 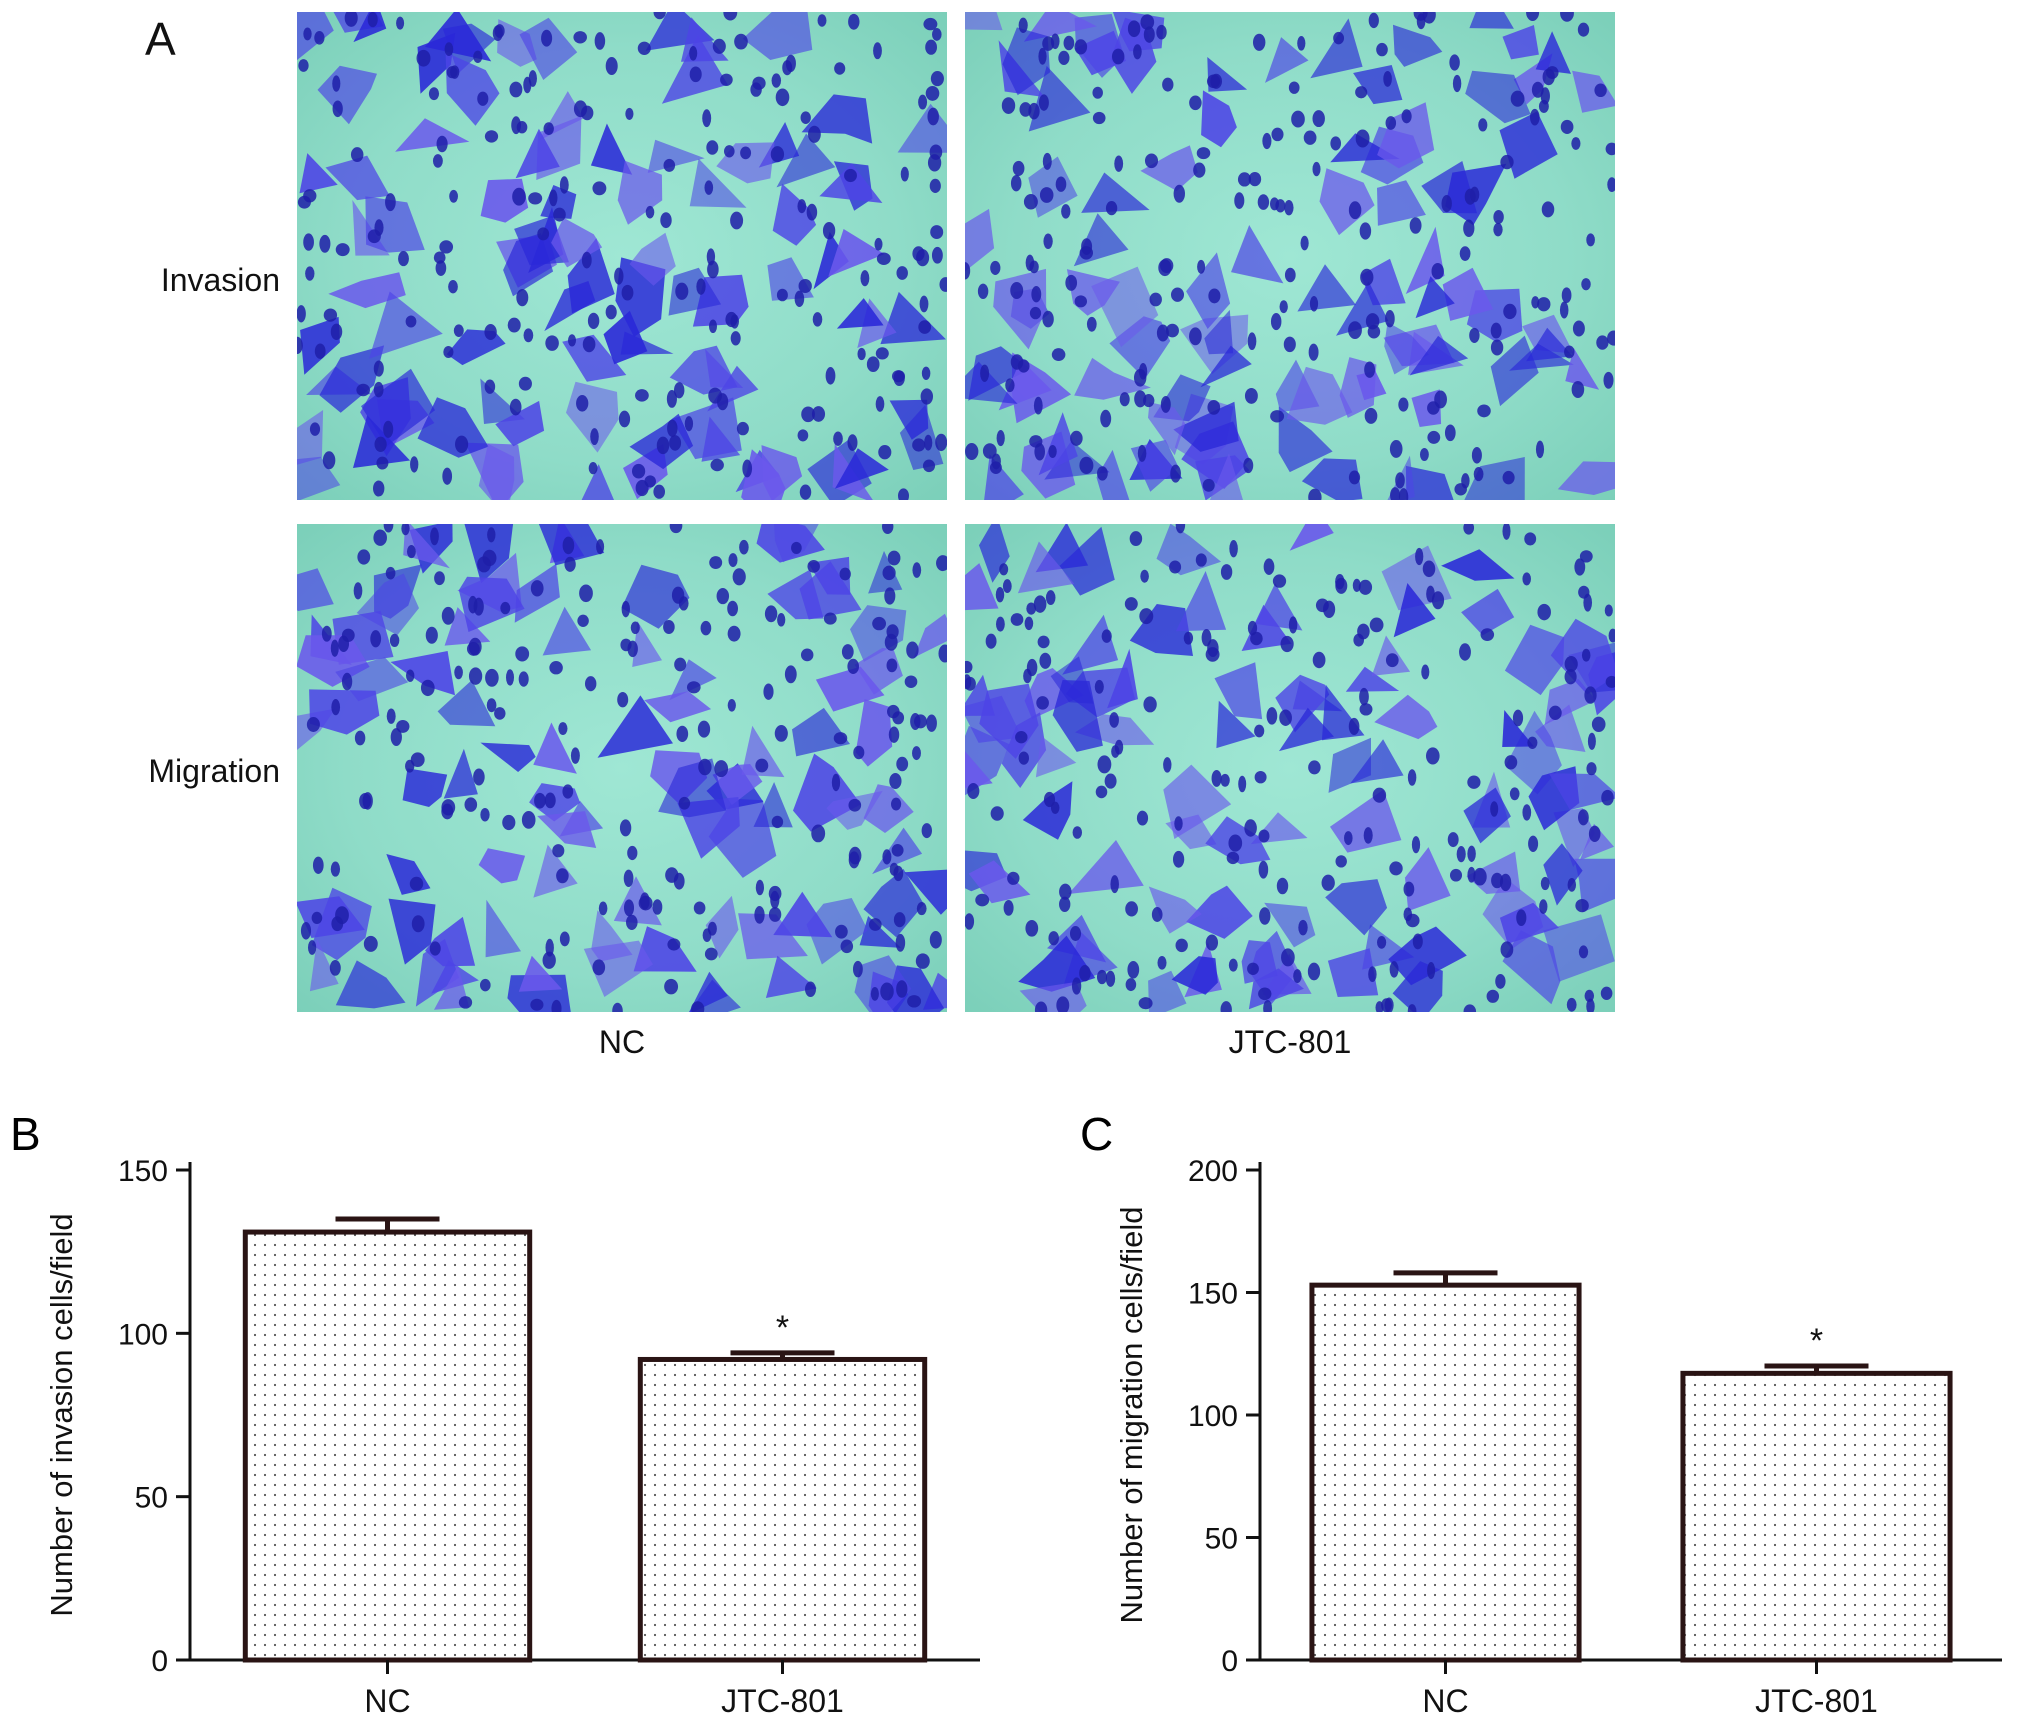 I want to click on micrograph-invasion-jtc801, so click(x=1290, y=256).